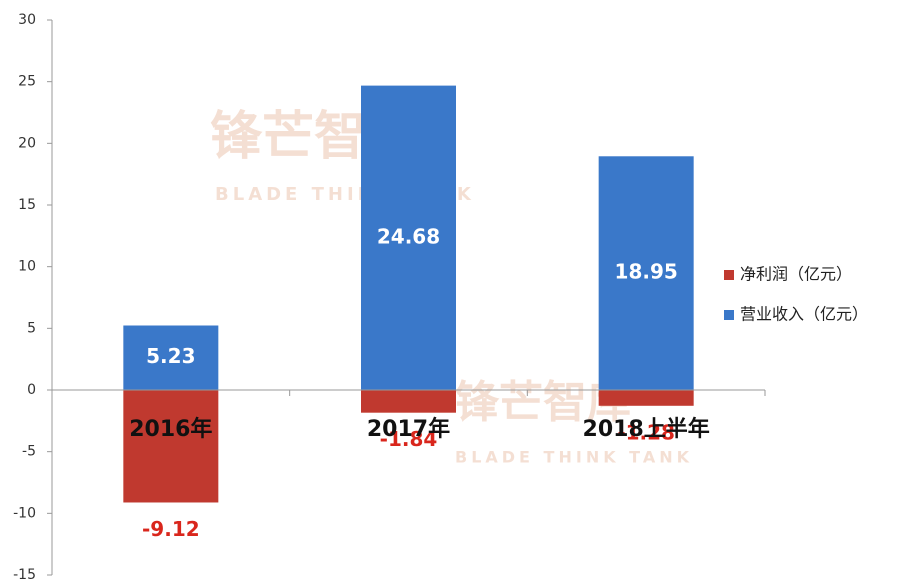  What do you see at coordinates (27, 267) in the screenshot?
I see `y-tick-label: 10` at bounding box center [27, 267].